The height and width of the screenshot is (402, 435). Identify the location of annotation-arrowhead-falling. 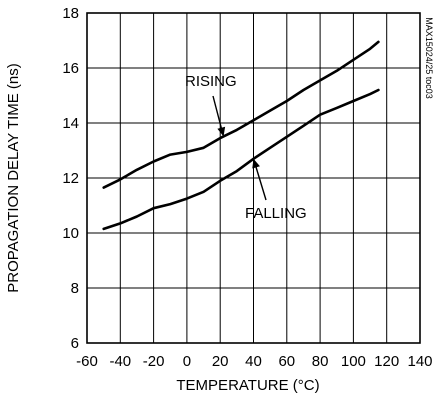
(256, 163).